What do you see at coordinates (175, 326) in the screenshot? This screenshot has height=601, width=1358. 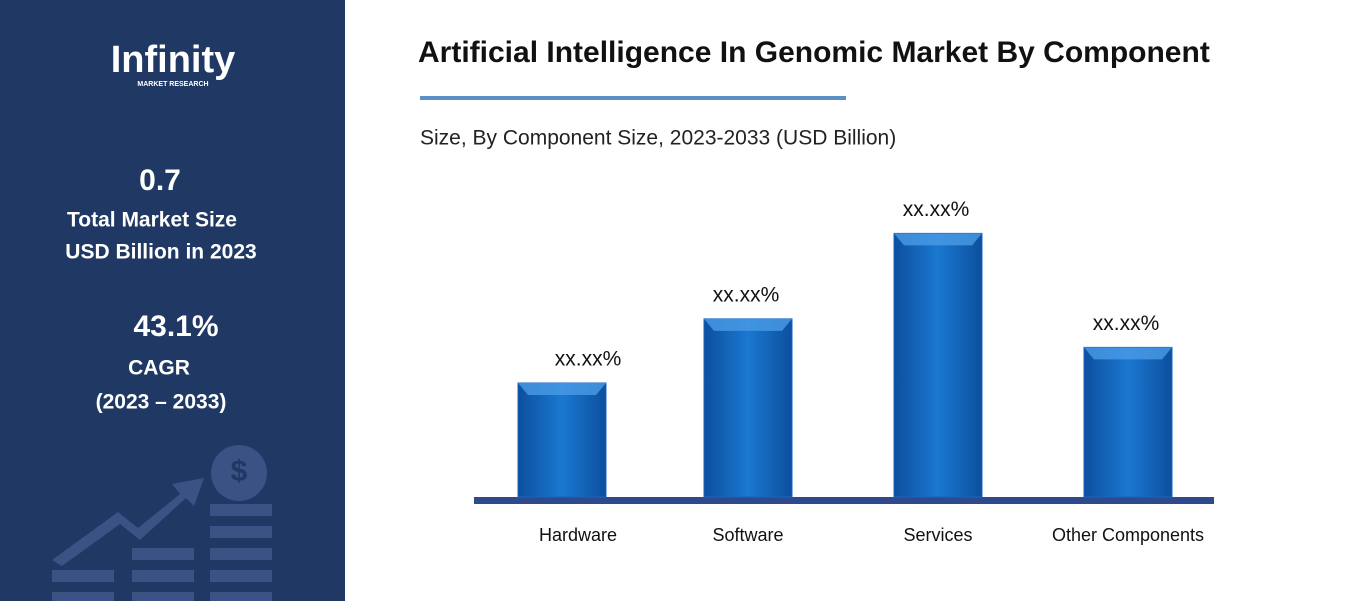 I see `cagr-value: 43.1%` at bounding box center [175, 326].